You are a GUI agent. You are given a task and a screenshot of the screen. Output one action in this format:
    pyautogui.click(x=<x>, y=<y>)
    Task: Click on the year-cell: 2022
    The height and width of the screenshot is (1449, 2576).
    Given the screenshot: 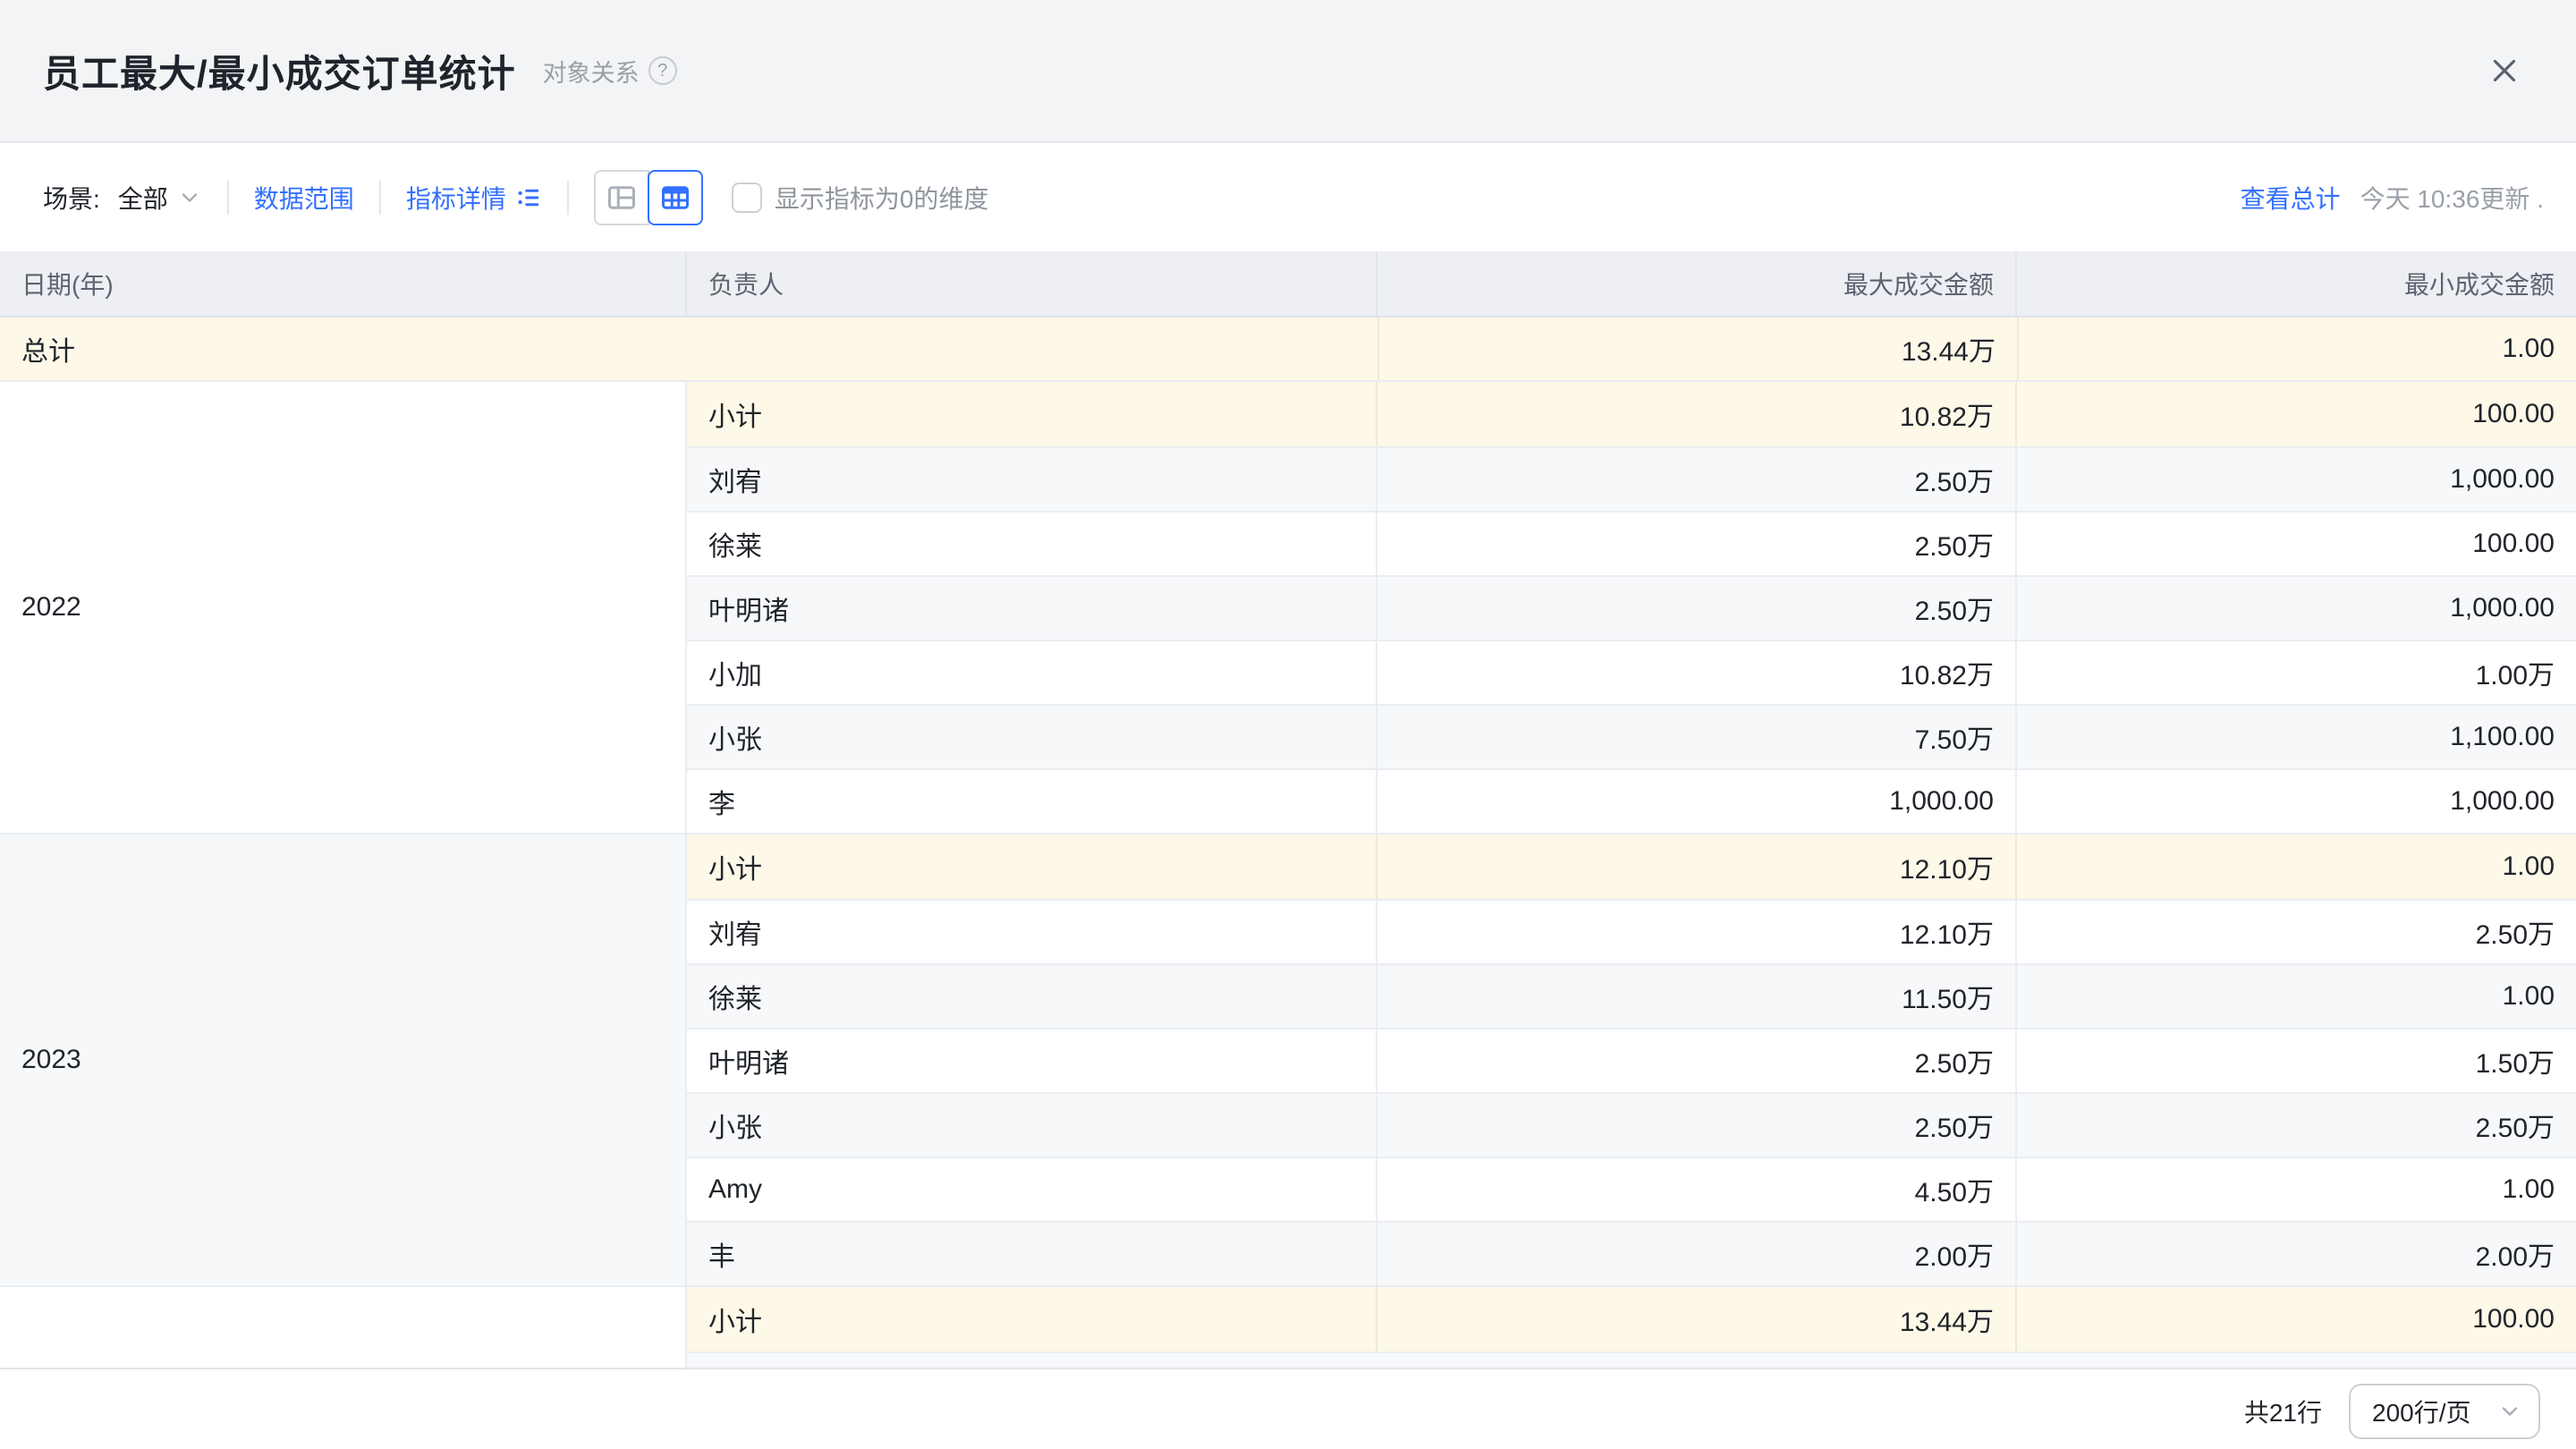 What is the action you would take?
    pyautogui.click(x=343, y=607)
    